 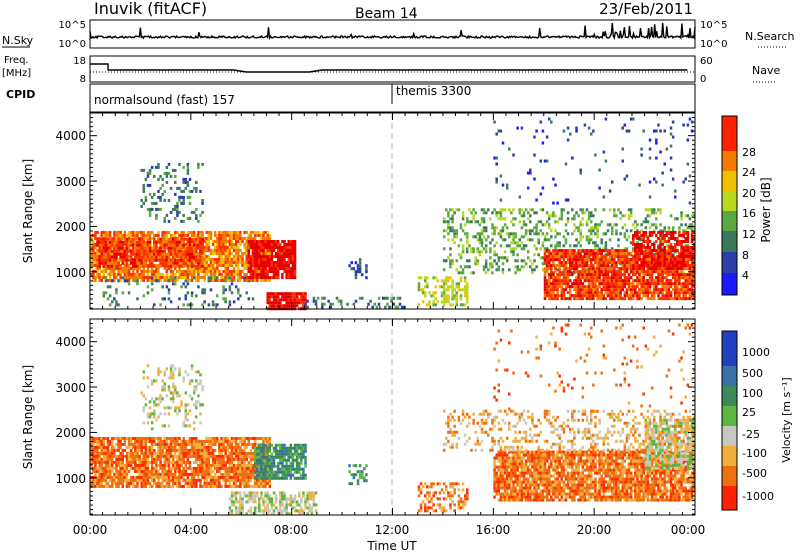 I want to click on power-ytick-1000: 1000, so click(x=70, y=273).